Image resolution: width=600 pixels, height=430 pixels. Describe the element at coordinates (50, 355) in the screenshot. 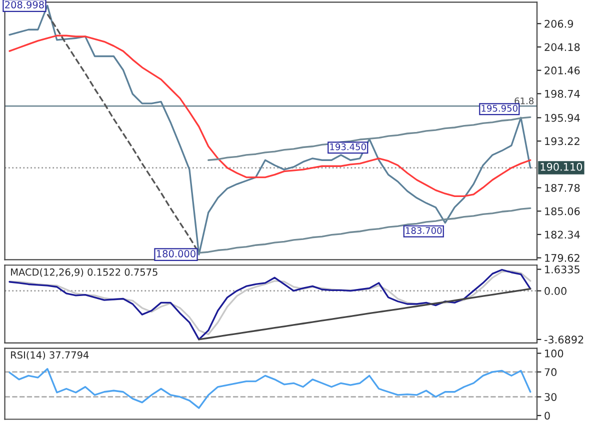

I see `chart-title: RSI(14) 37.7794` at that location.